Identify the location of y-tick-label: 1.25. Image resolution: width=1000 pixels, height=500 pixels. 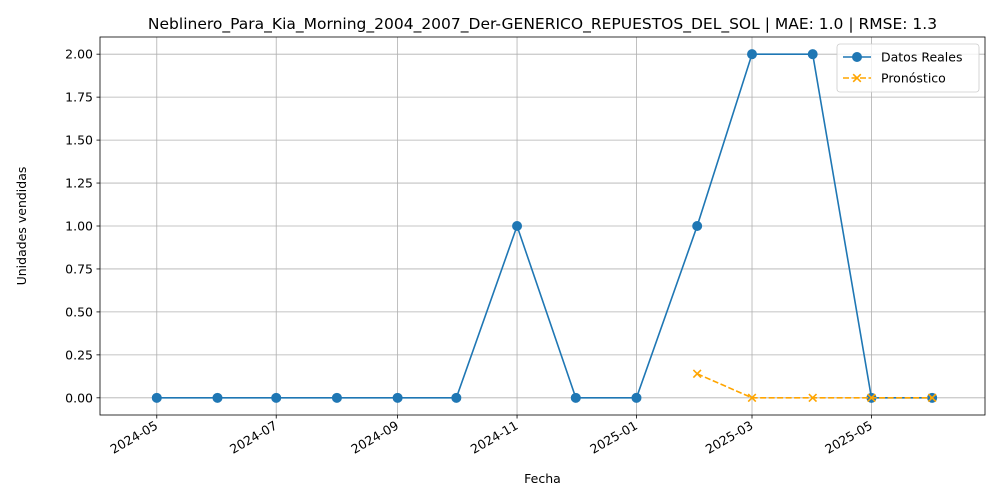
(79, 183).